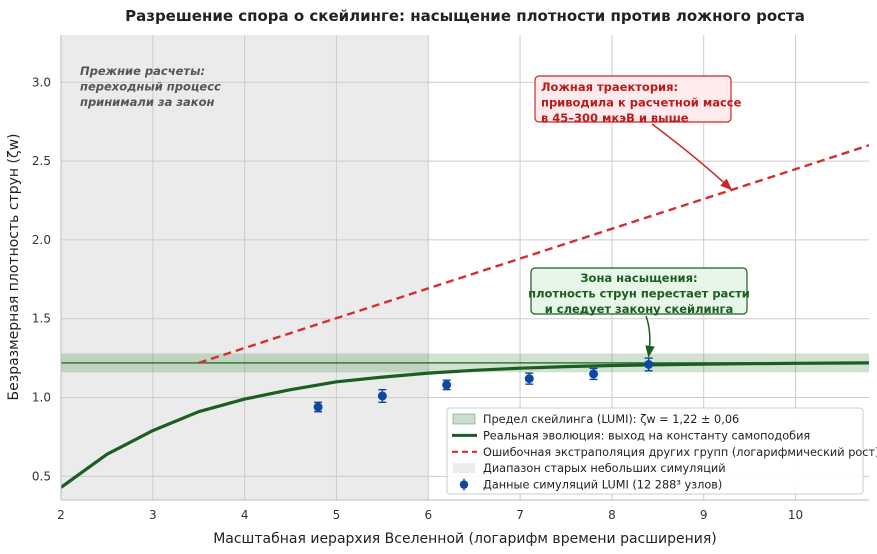  What do you see at coordinates (41, 398) in the screenshot?
I see `y-tick-label: 1.0` at bounding box center [41, 398].